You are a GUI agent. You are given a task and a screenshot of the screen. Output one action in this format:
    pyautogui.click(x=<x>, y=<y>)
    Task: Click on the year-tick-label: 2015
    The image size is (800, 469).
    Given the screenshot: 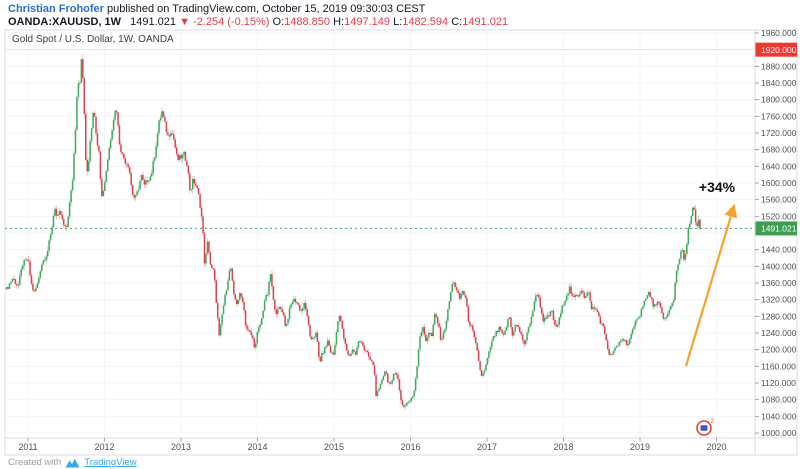 What is the action you would take?
    pyautogui.click(x=334, y=447)
    